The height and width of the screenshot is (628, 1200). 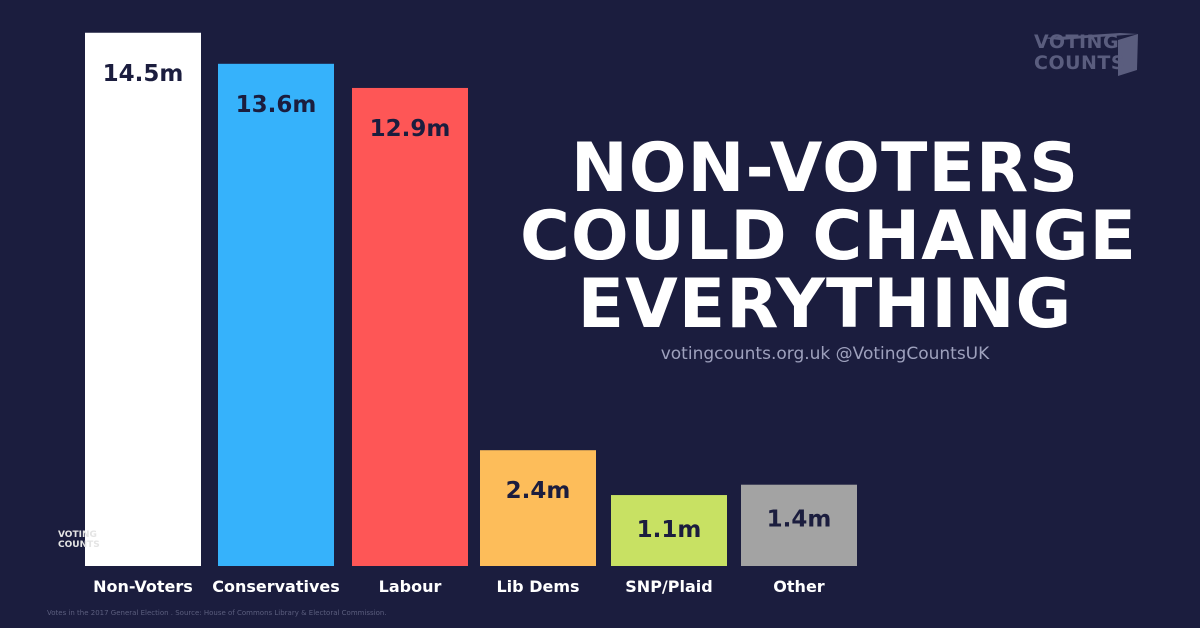 I want to click on category-label: SNP/Plaid, so click(x=668, y=586).